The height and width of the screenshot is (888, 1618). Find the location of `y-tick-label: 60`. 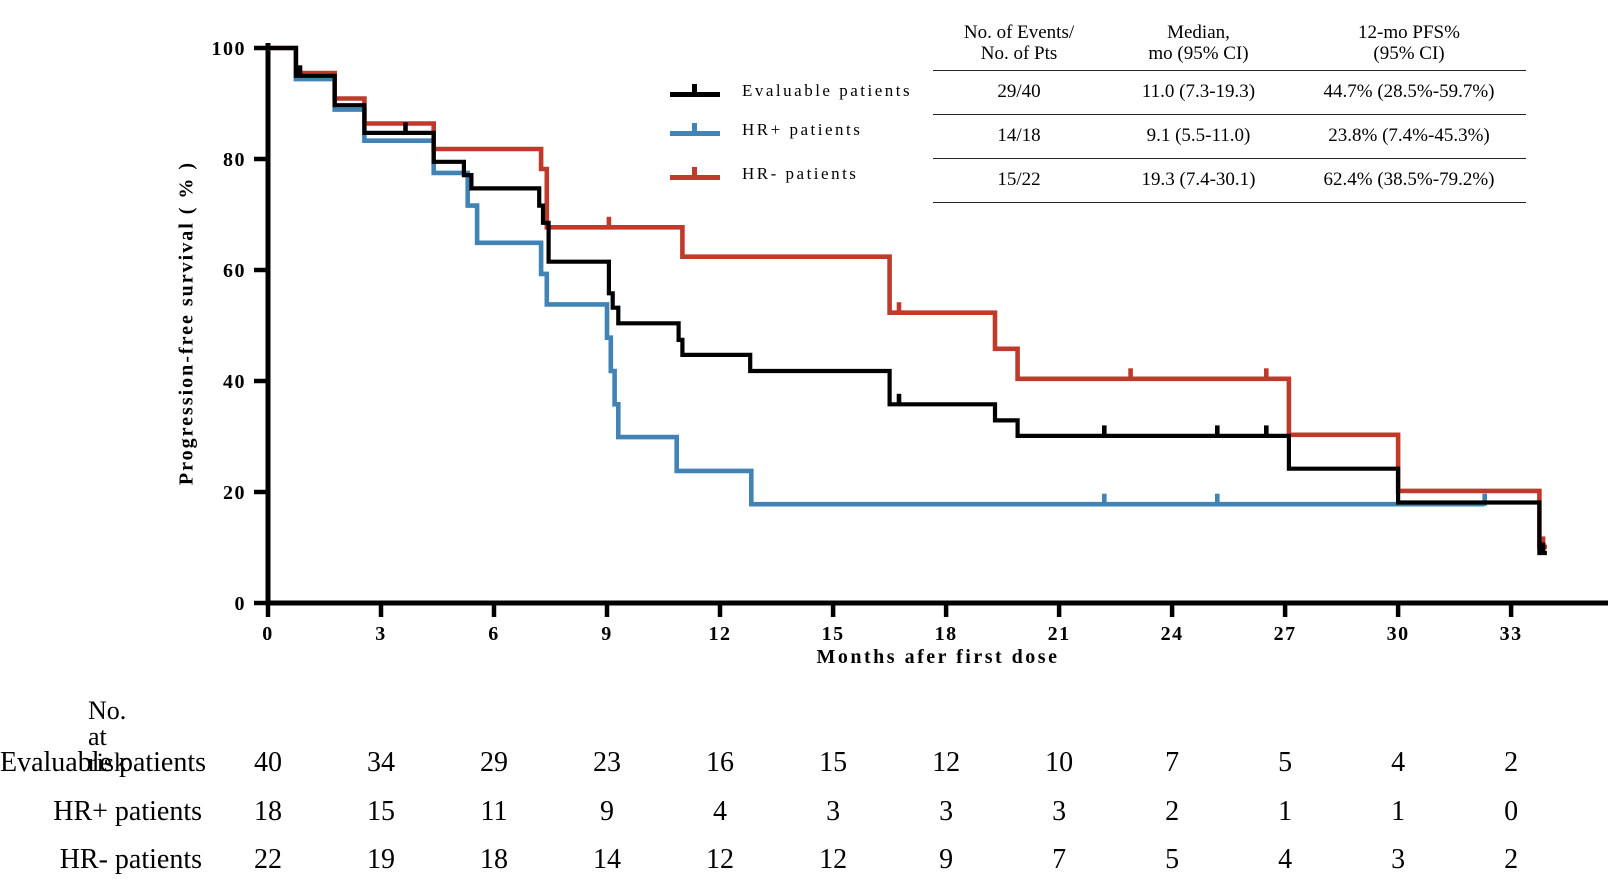

y-tick-label: 60 is located at coordinates (234, 271).